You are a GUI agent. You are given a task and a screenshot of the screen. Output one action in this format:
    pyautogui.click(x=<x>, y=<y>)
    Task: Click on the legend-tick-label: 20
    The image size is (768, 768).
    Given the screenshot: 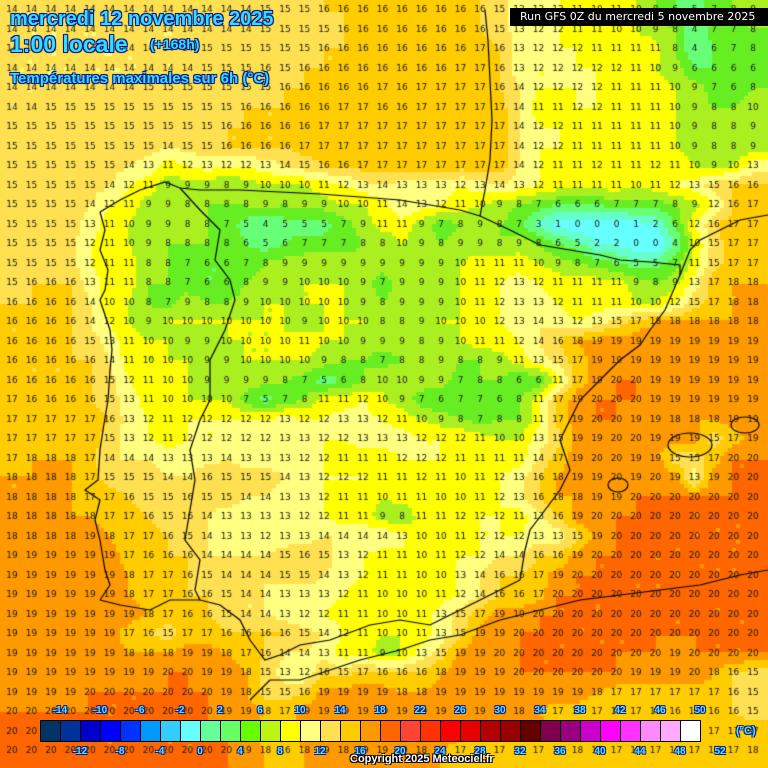 What is the action you would take?
    pyautogui.click(x=400, y=751)
    